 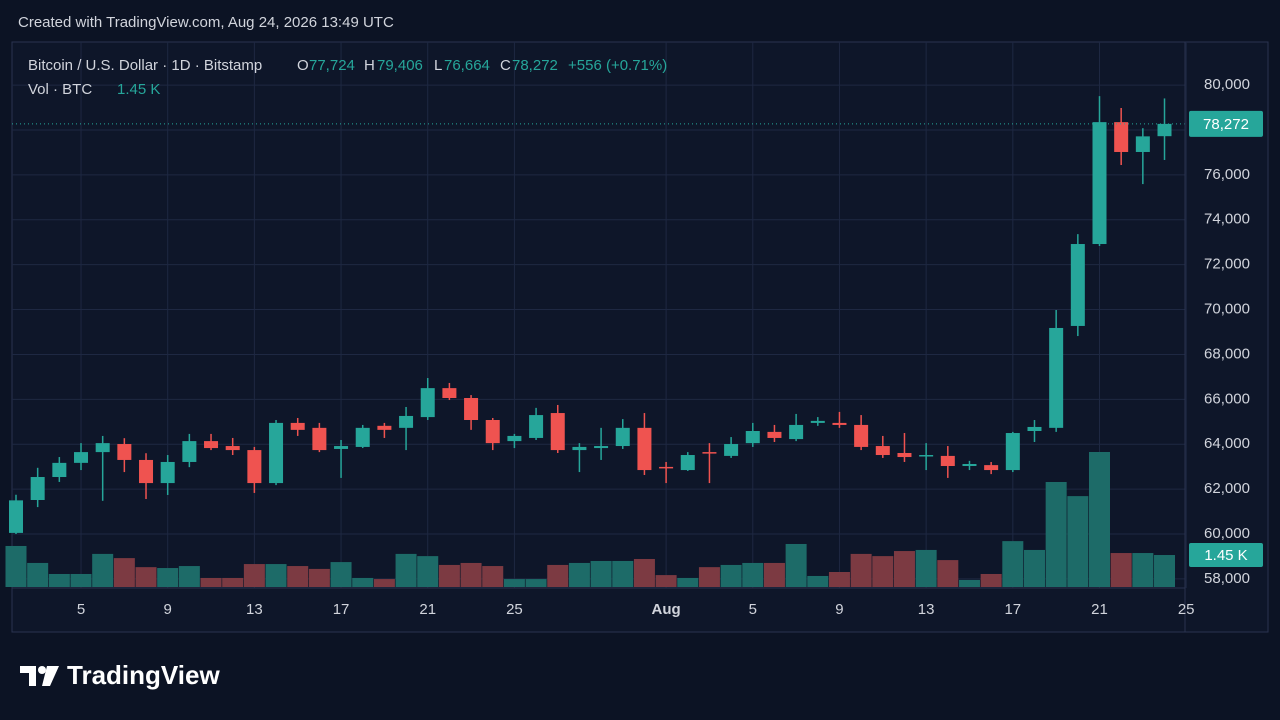 What do you see at coordinates (467, 65) in the screenshot?
I see `legend-low: 76,664` at bounding box center [467, 65].